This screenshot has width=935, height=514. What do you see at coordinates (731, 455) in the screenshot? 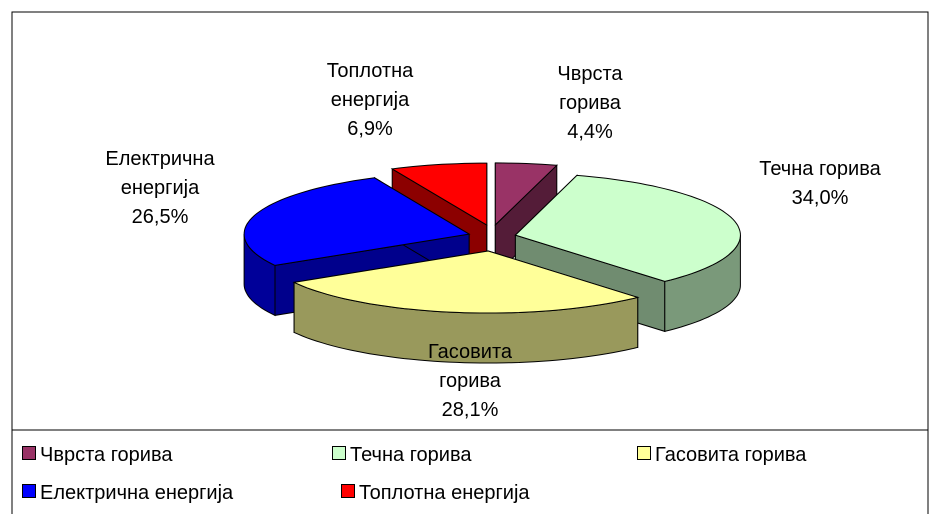
I see `legend-label: Гасовита горива` at bounding box center [731, 455].